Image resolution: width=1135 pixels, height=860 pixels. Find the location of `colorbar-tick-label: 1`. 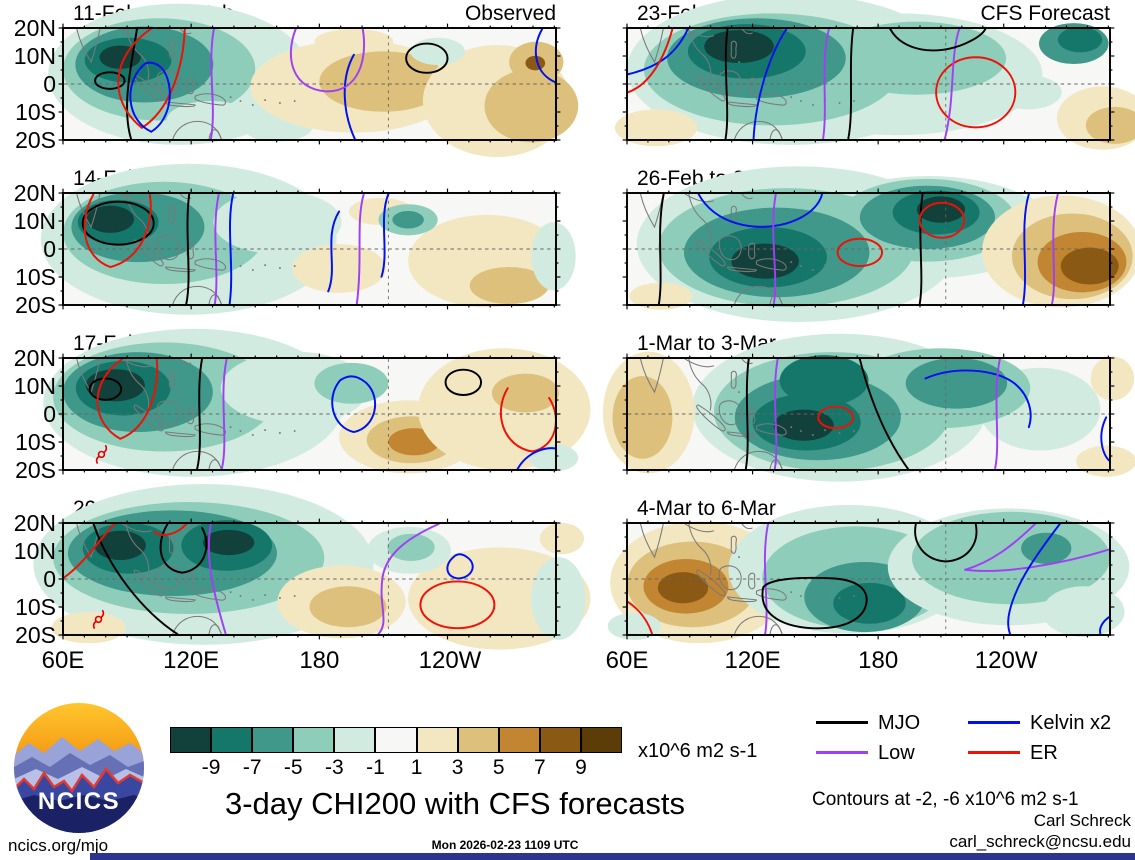

colorbar-tick-label: 1 is located at coordinates (416, 767).